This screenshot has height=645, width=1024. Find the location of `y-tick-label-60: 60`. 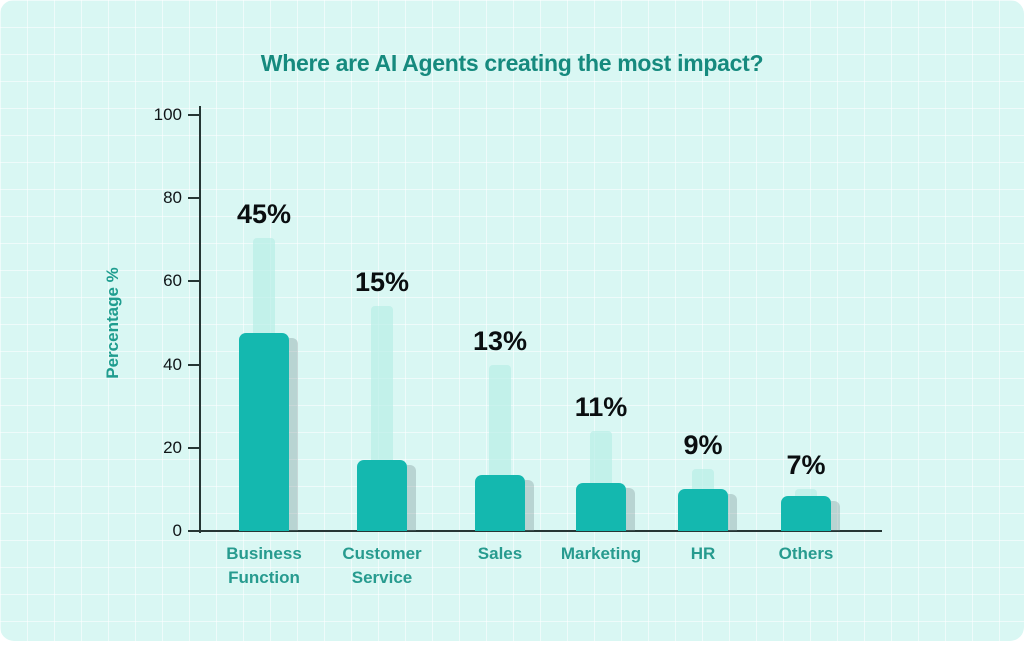

y-tick-label-60: 60 is located at coordinates (172, 281).